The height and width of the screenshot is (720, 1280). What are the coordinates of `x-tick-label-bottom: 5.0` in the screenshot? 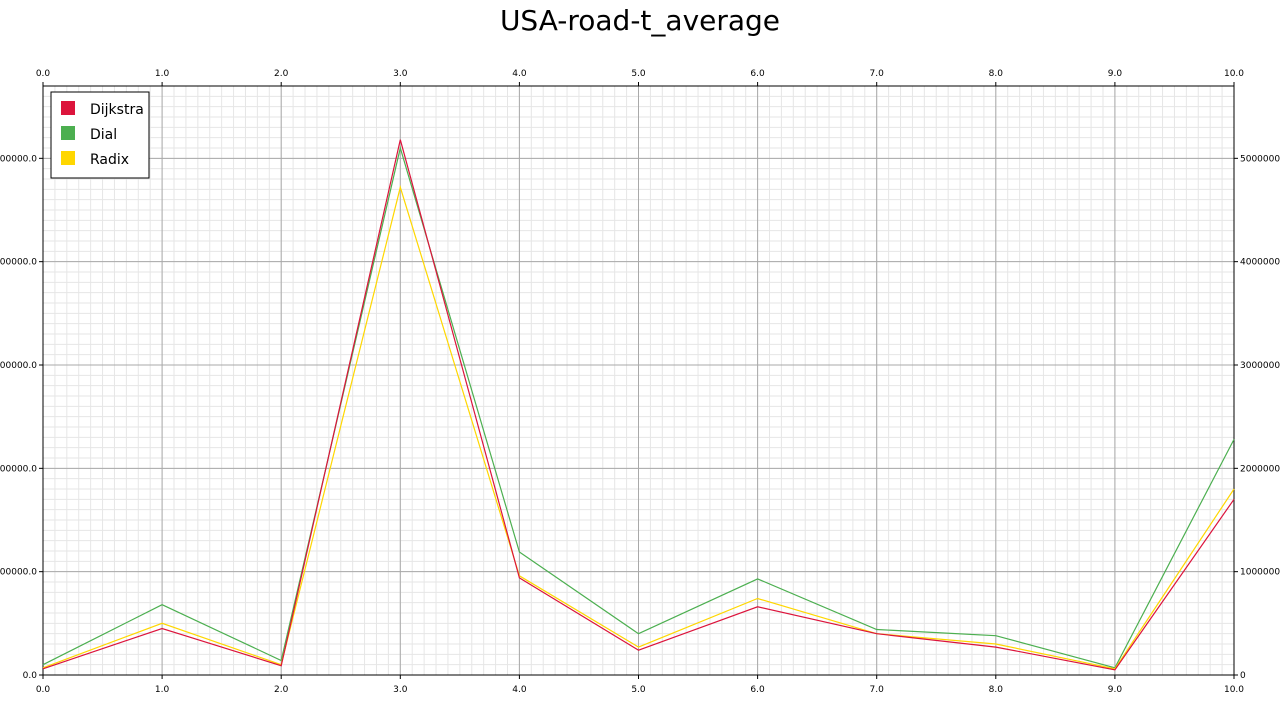 It's located at (638, 690).